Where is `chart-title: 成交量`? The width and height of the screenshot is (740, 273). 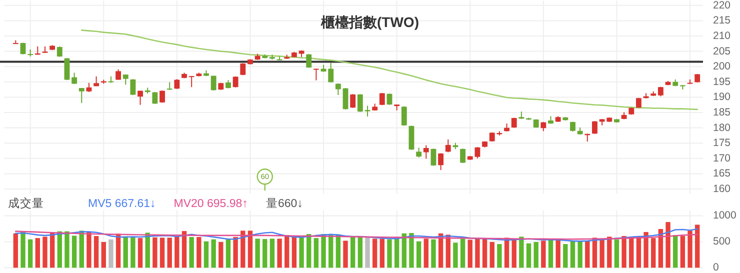 chart-title: 成交量 is located at coordinates (26, 203).